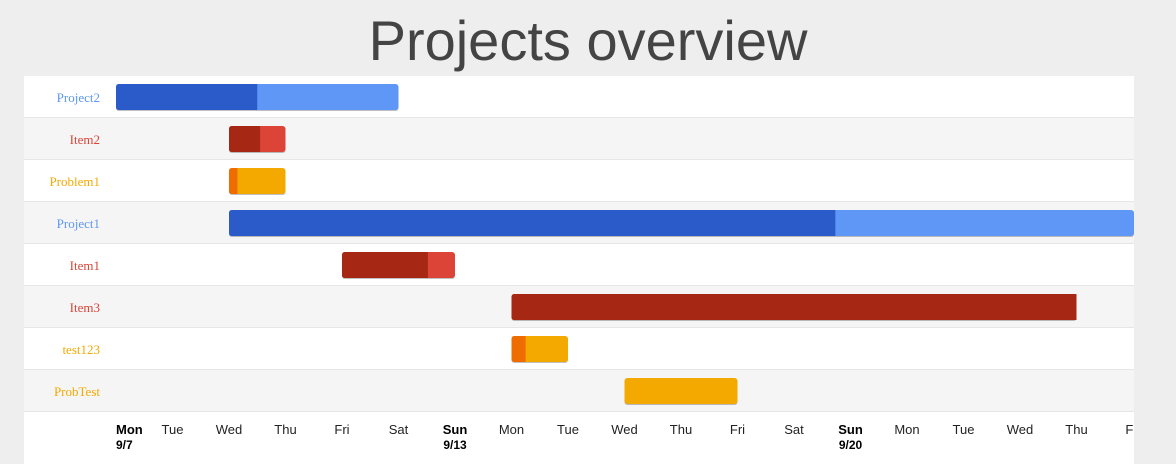 The height and width of the screenshot is (464, 1176). I want to click on bar-probtest, so click(681, 391).